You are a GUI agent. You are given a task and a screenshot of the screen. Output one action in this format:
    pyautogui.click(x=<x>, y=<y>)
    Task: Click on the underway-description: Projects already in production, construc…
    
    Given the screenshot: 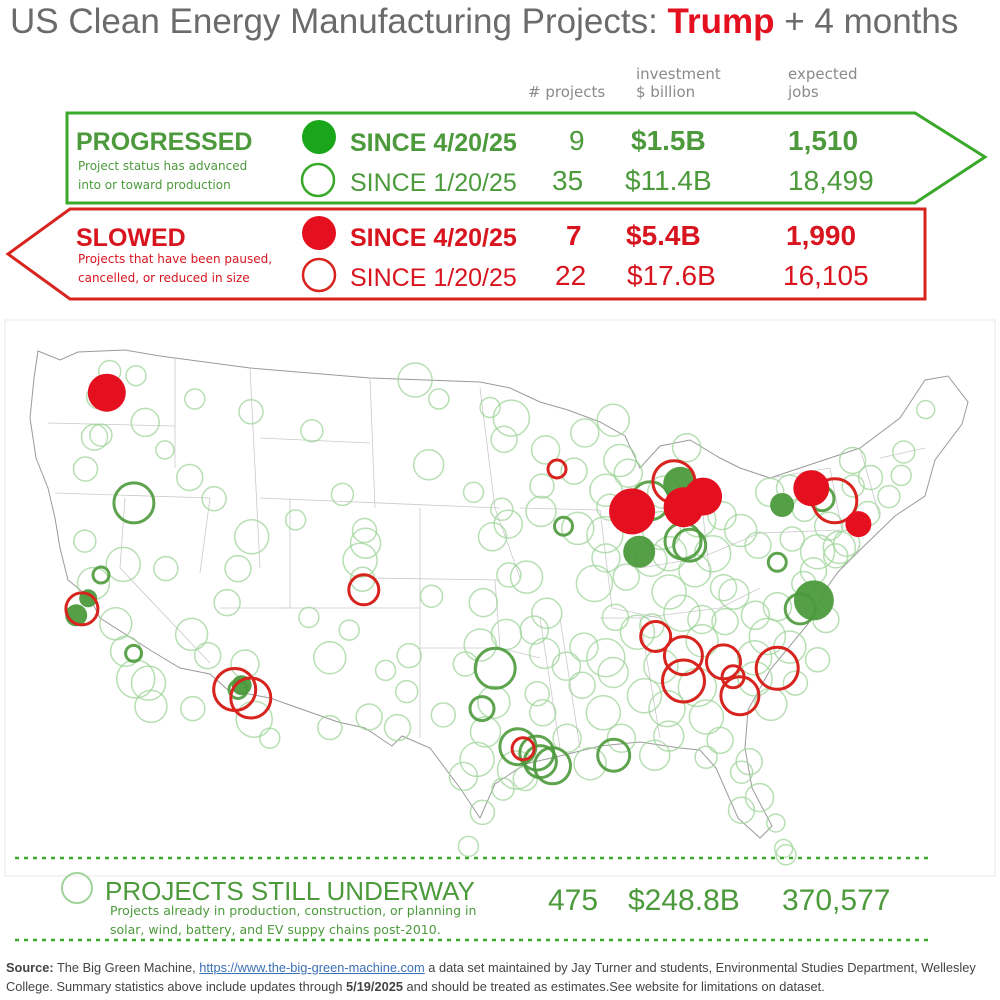 What is the action you would take?
    pyautogui.click(x=293, y=920)
    